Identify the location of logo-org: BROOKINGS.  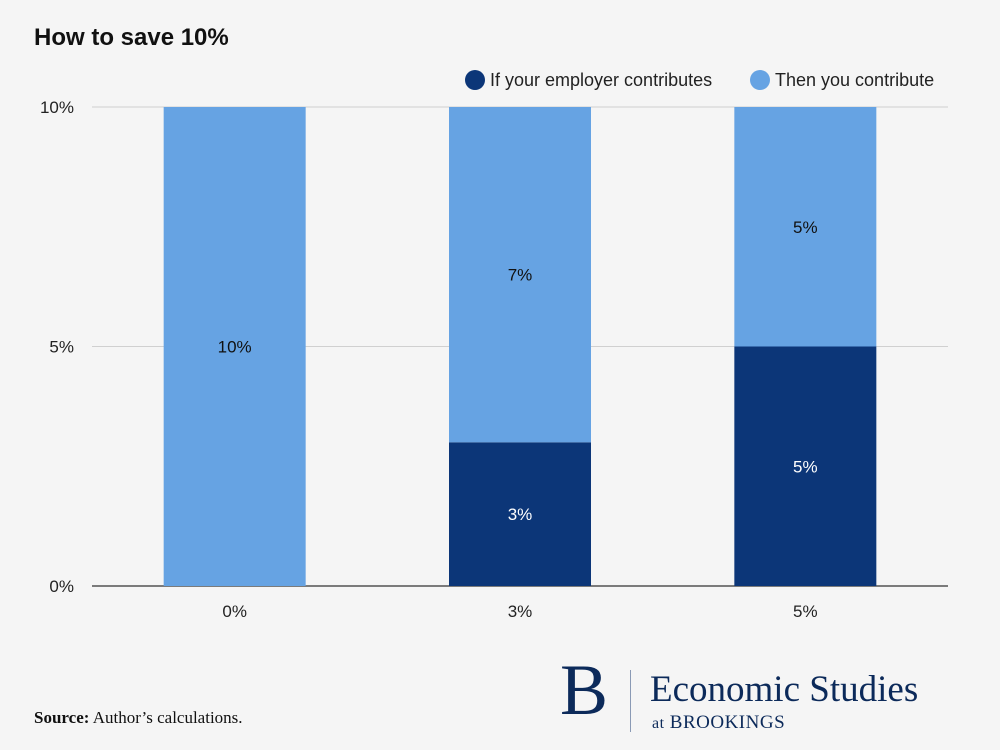
(727, 722).